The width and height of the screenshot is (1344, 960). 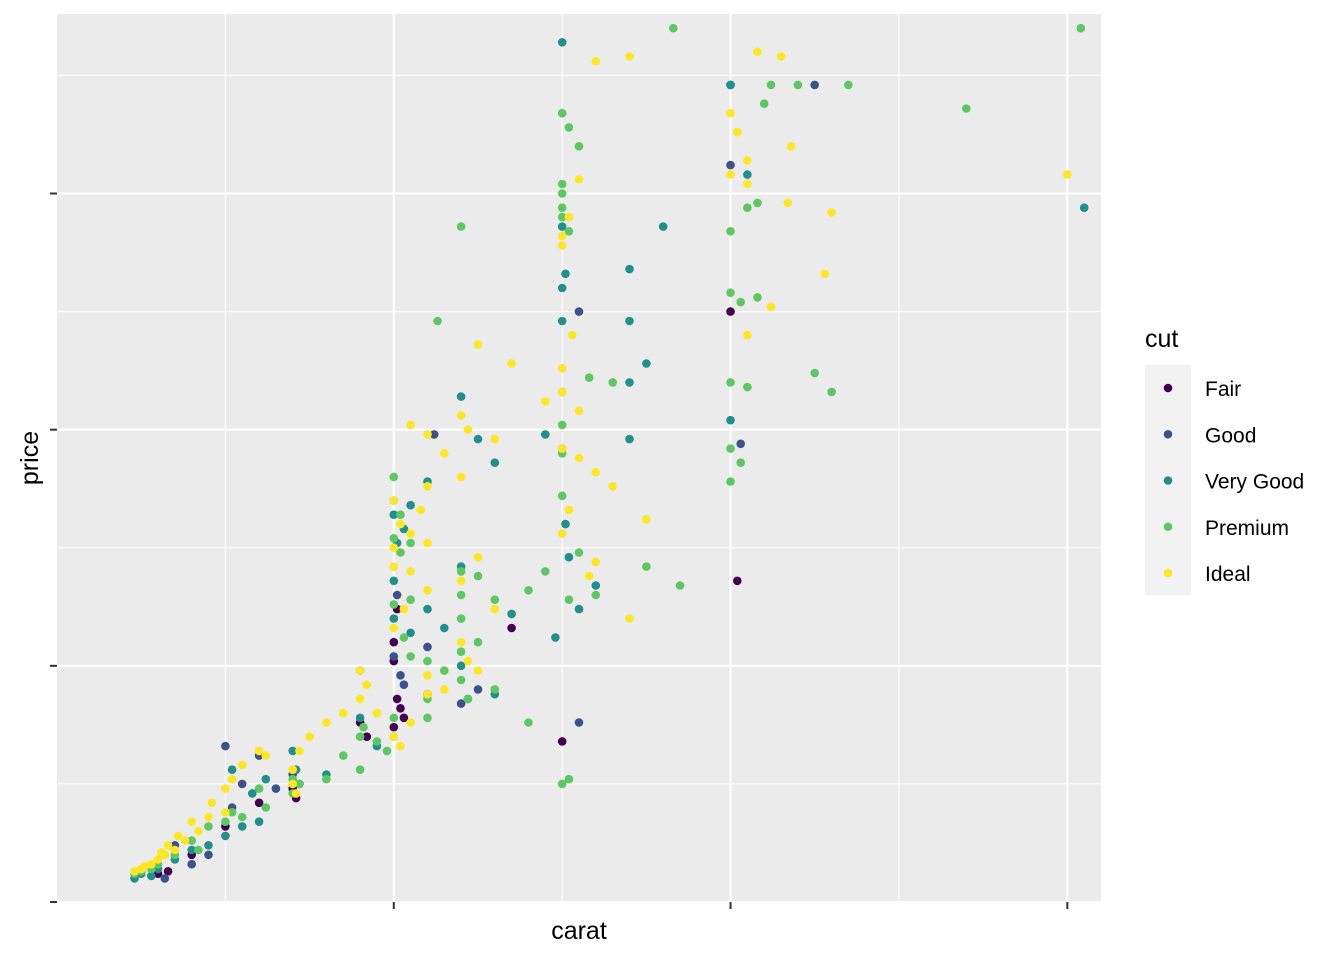 I want to click on legend-key-fair, so click(x=1168, y=388).